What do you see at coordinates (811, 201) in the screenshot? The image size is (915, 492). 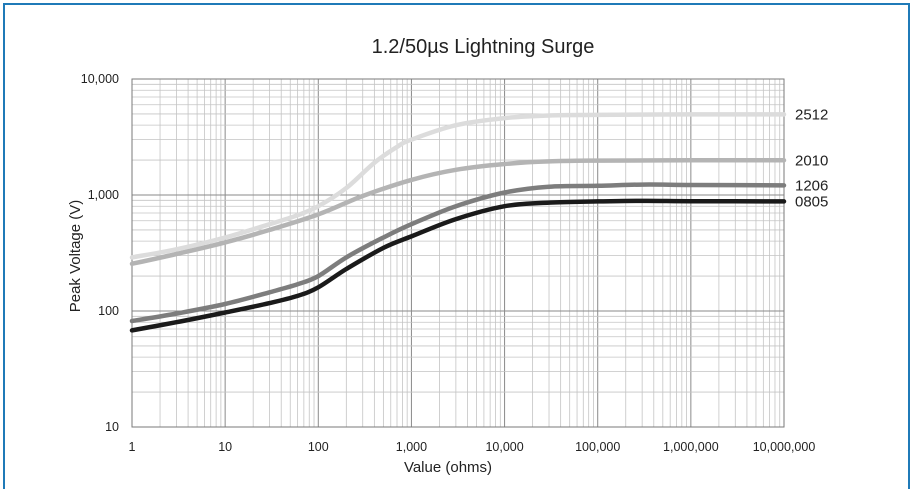 I see `series-label-0805: 0805` at bounding box center [811, 201].